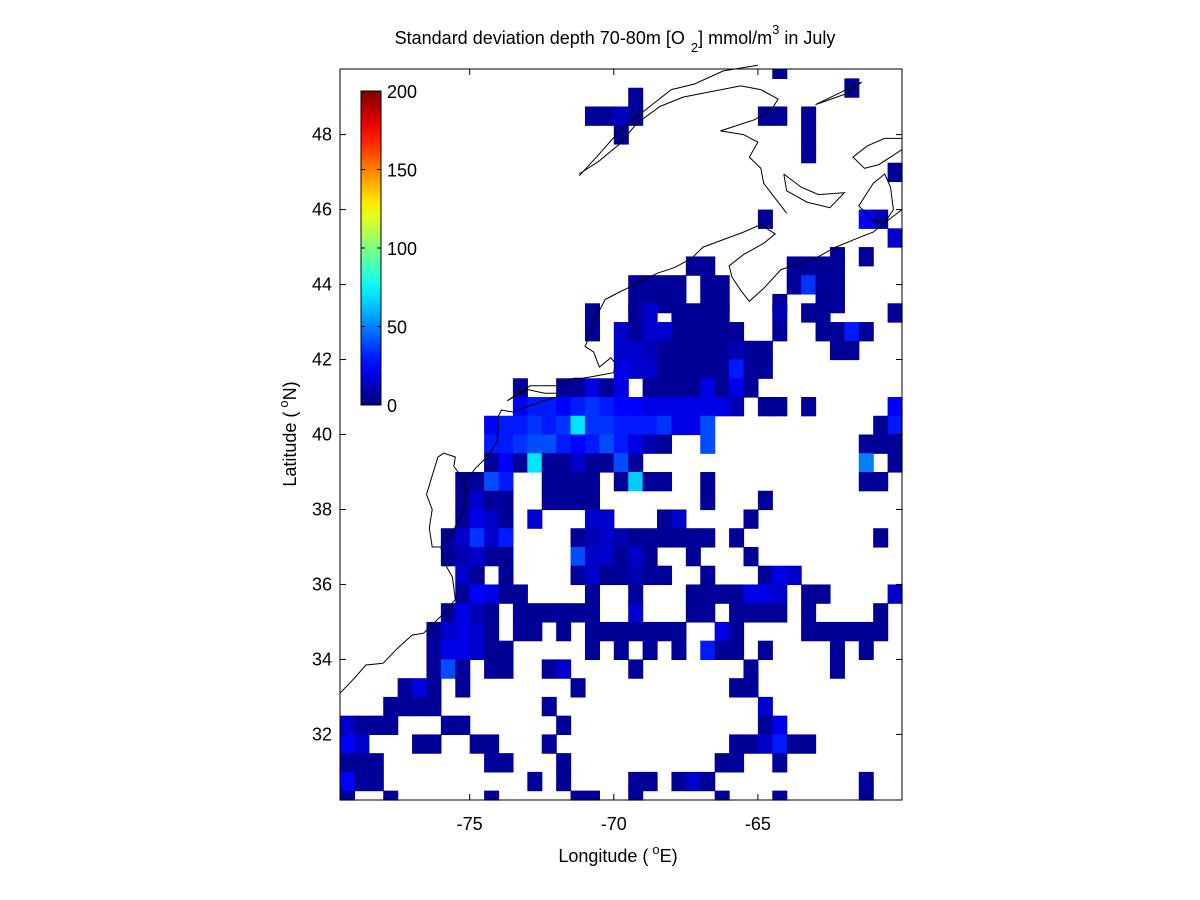 The image size is (1200, 900). What do you see at coordinates (402, 92) in the screenshot?
I see `colorbar-tick-label: 200` at bounding box center [402, 92].